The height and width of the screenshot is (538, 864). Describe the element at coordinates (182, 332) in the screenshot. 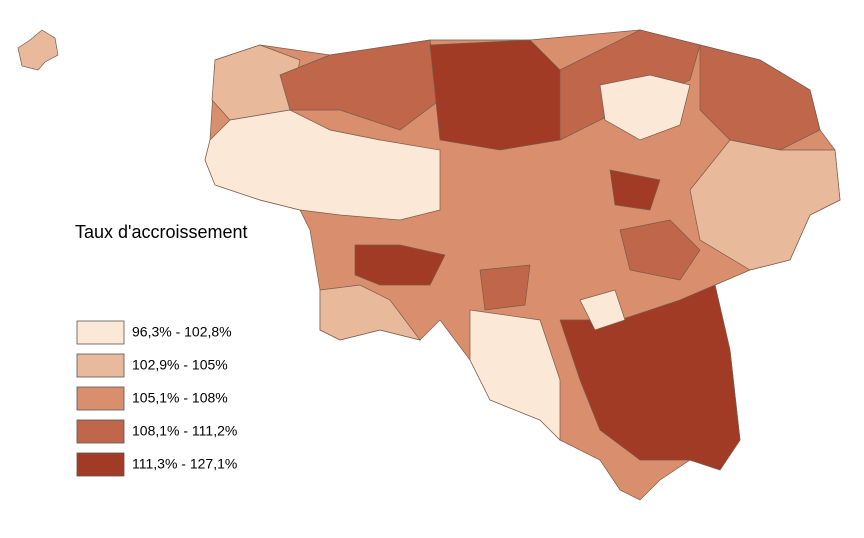

I see `legend-label: 96,3% - 102,8%` at that location.